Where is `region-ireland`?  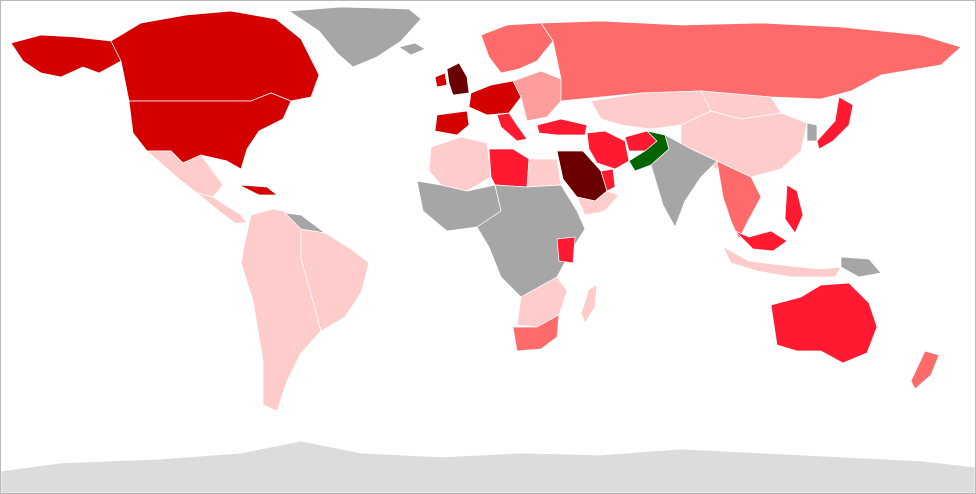 region-ireland is located at coordinates (441, 80).